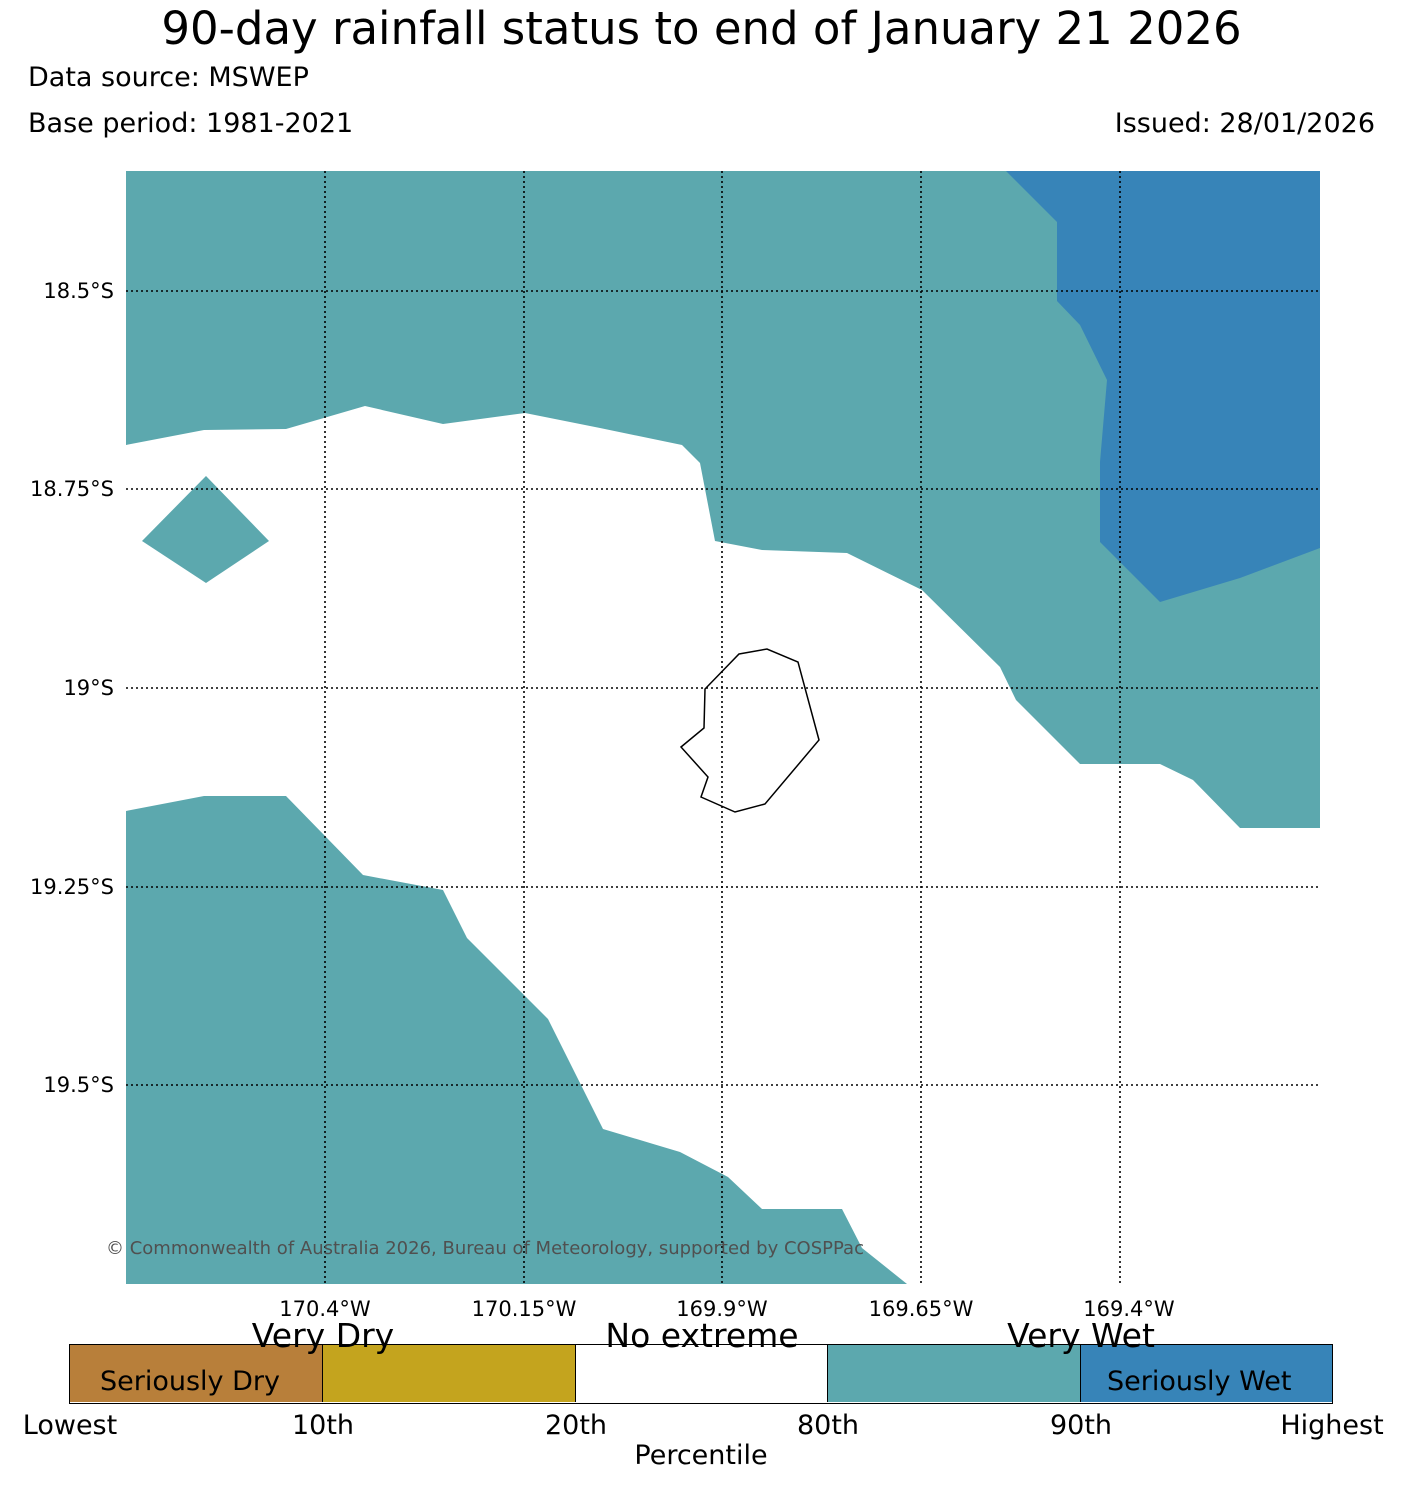 The width and height of the screenshot is (1403, 1494). I want to click on legend-tick-highest: Highest, so click(1332, 1425).